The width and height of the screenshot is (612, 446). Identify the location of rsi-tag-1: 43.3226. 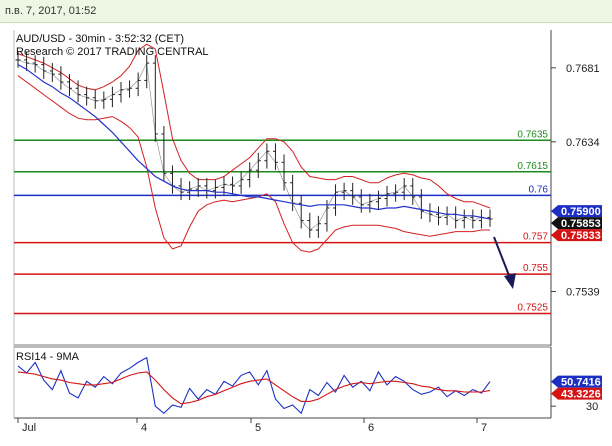
(576, 394).